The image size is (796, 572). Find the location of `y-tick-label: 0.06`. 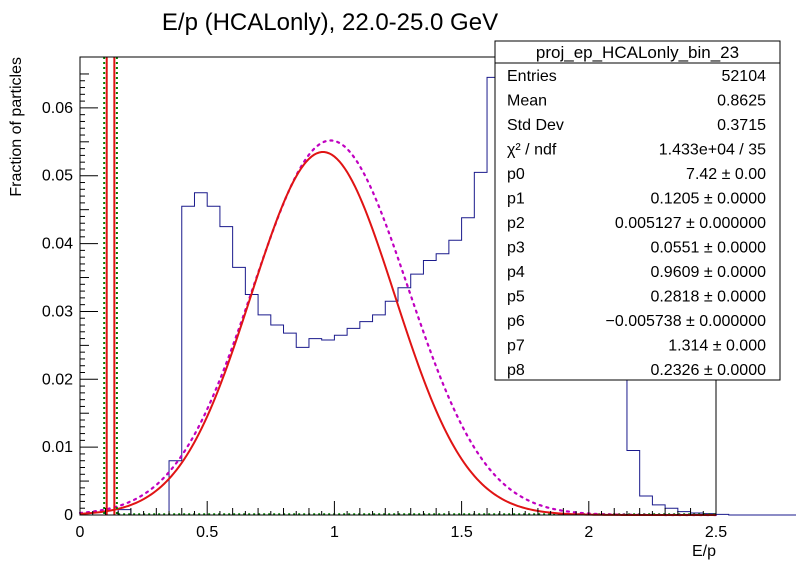

y-tick-label: 0.06 is located at coordinates (57, 108).